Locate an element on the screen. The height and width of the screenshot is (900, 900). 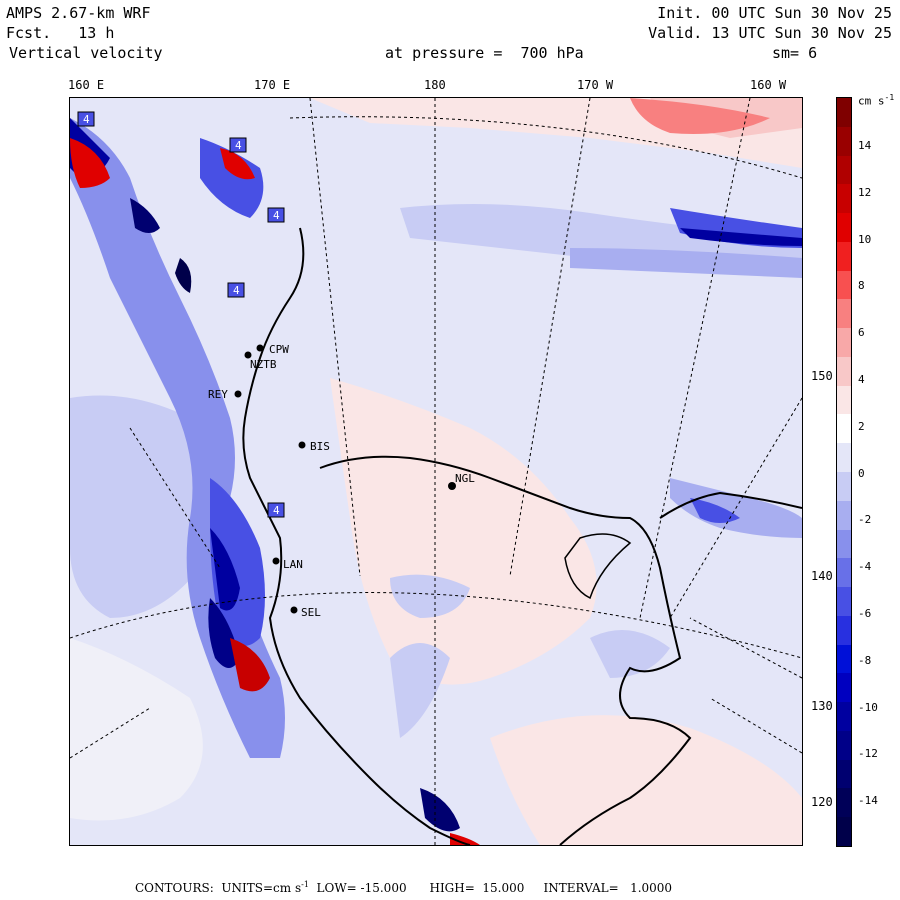
box-label-3: 4 is located at coordinates (276, 215).